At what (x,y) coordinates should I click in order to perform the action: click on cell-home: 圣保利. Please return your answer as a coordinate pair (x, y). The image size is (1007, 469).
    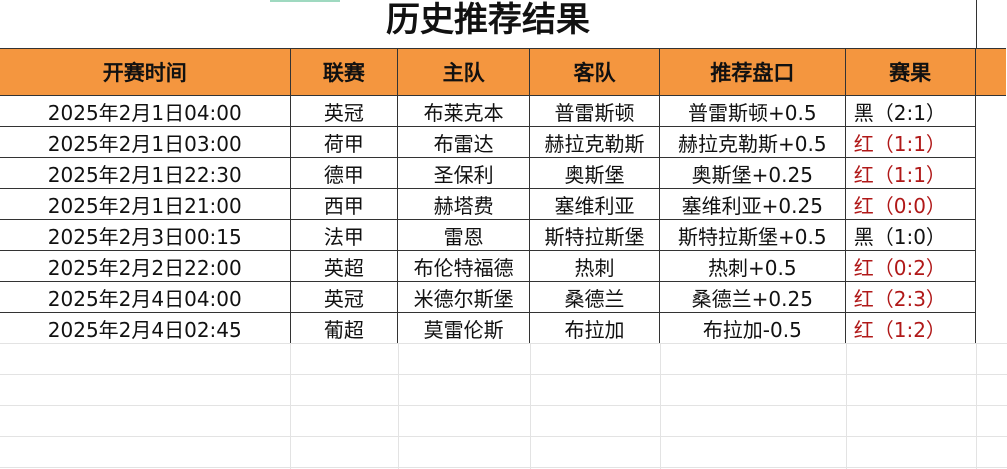
    Looking at the image, I should click on (464, 173).